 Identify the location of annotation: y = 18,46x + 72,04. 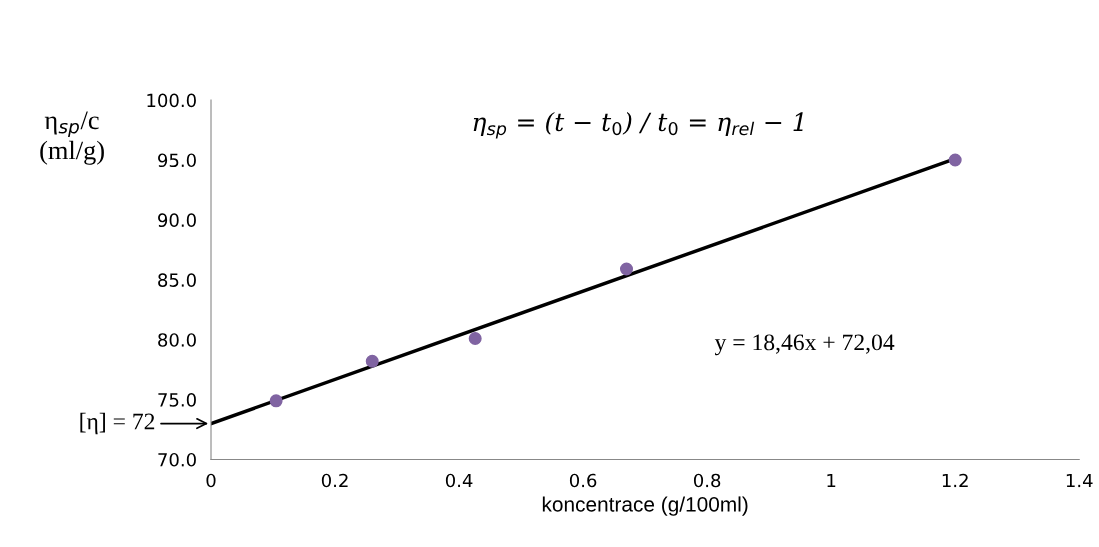
(804, 345).